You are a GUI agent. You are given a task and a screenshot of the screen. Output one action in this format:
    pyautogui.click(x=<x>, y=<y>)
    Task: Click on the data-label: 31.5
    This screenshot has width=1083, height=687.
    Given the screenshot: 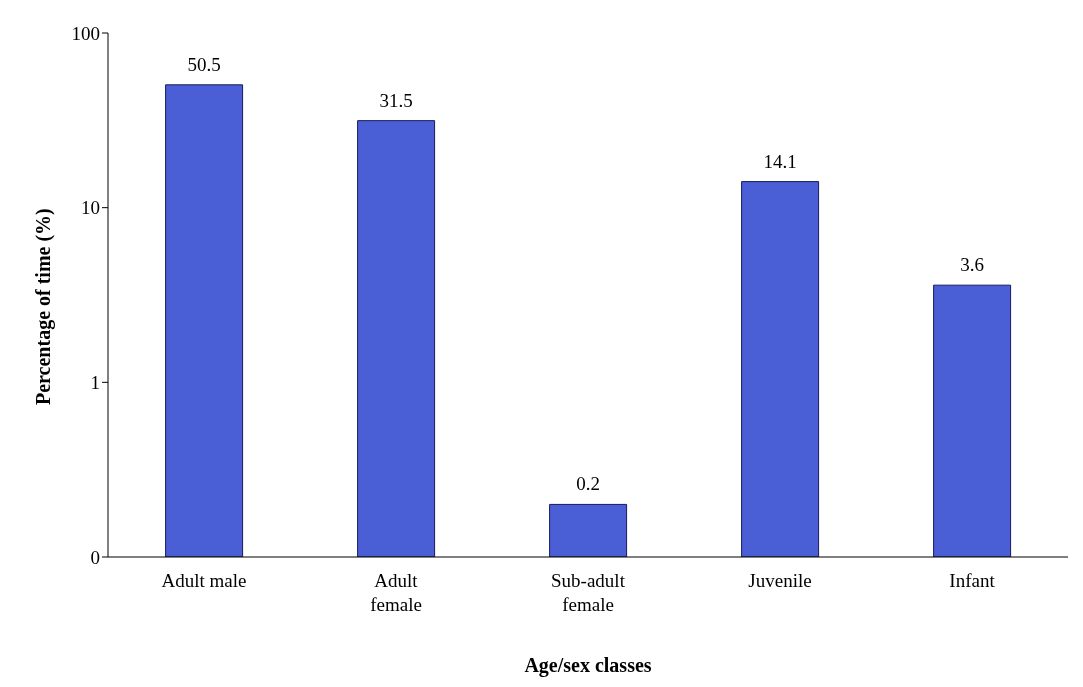 What is the action you would take?
    pyautogui.click(x=396, y=100)
    